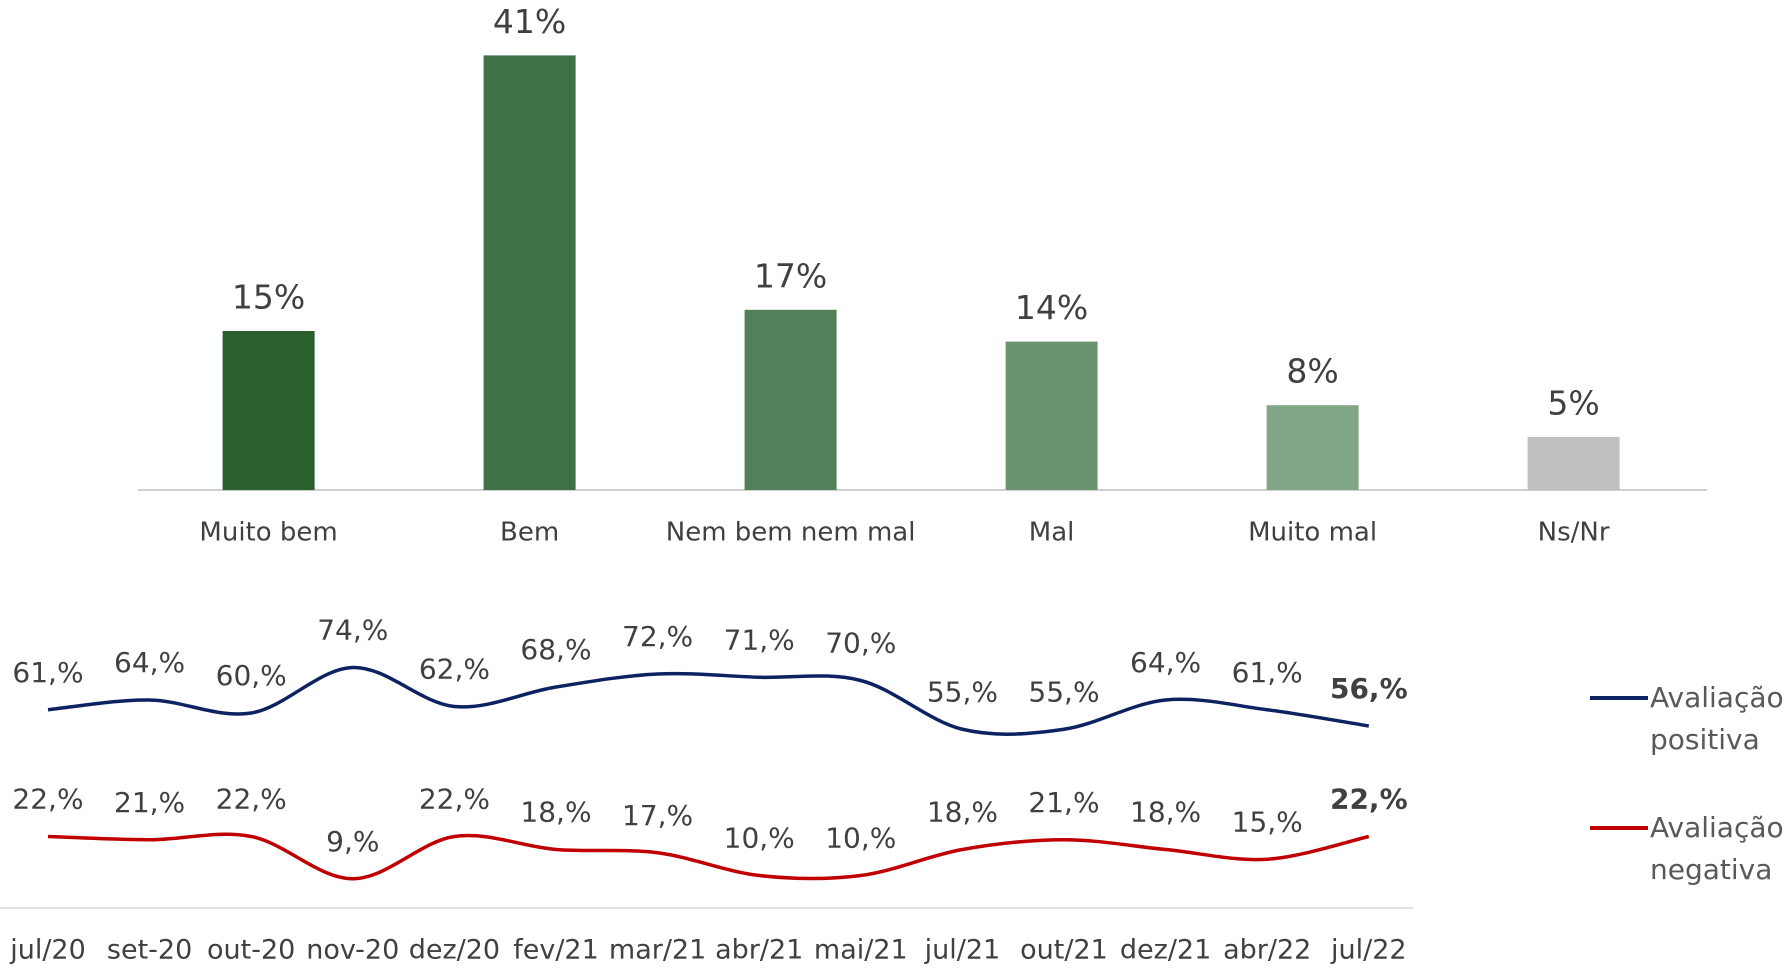 The width and height of the screenshot is (1791, 969). Describe the element at coordinates (149, 950) in the screenshot. I see `x-tick-label: set-20` at that location.